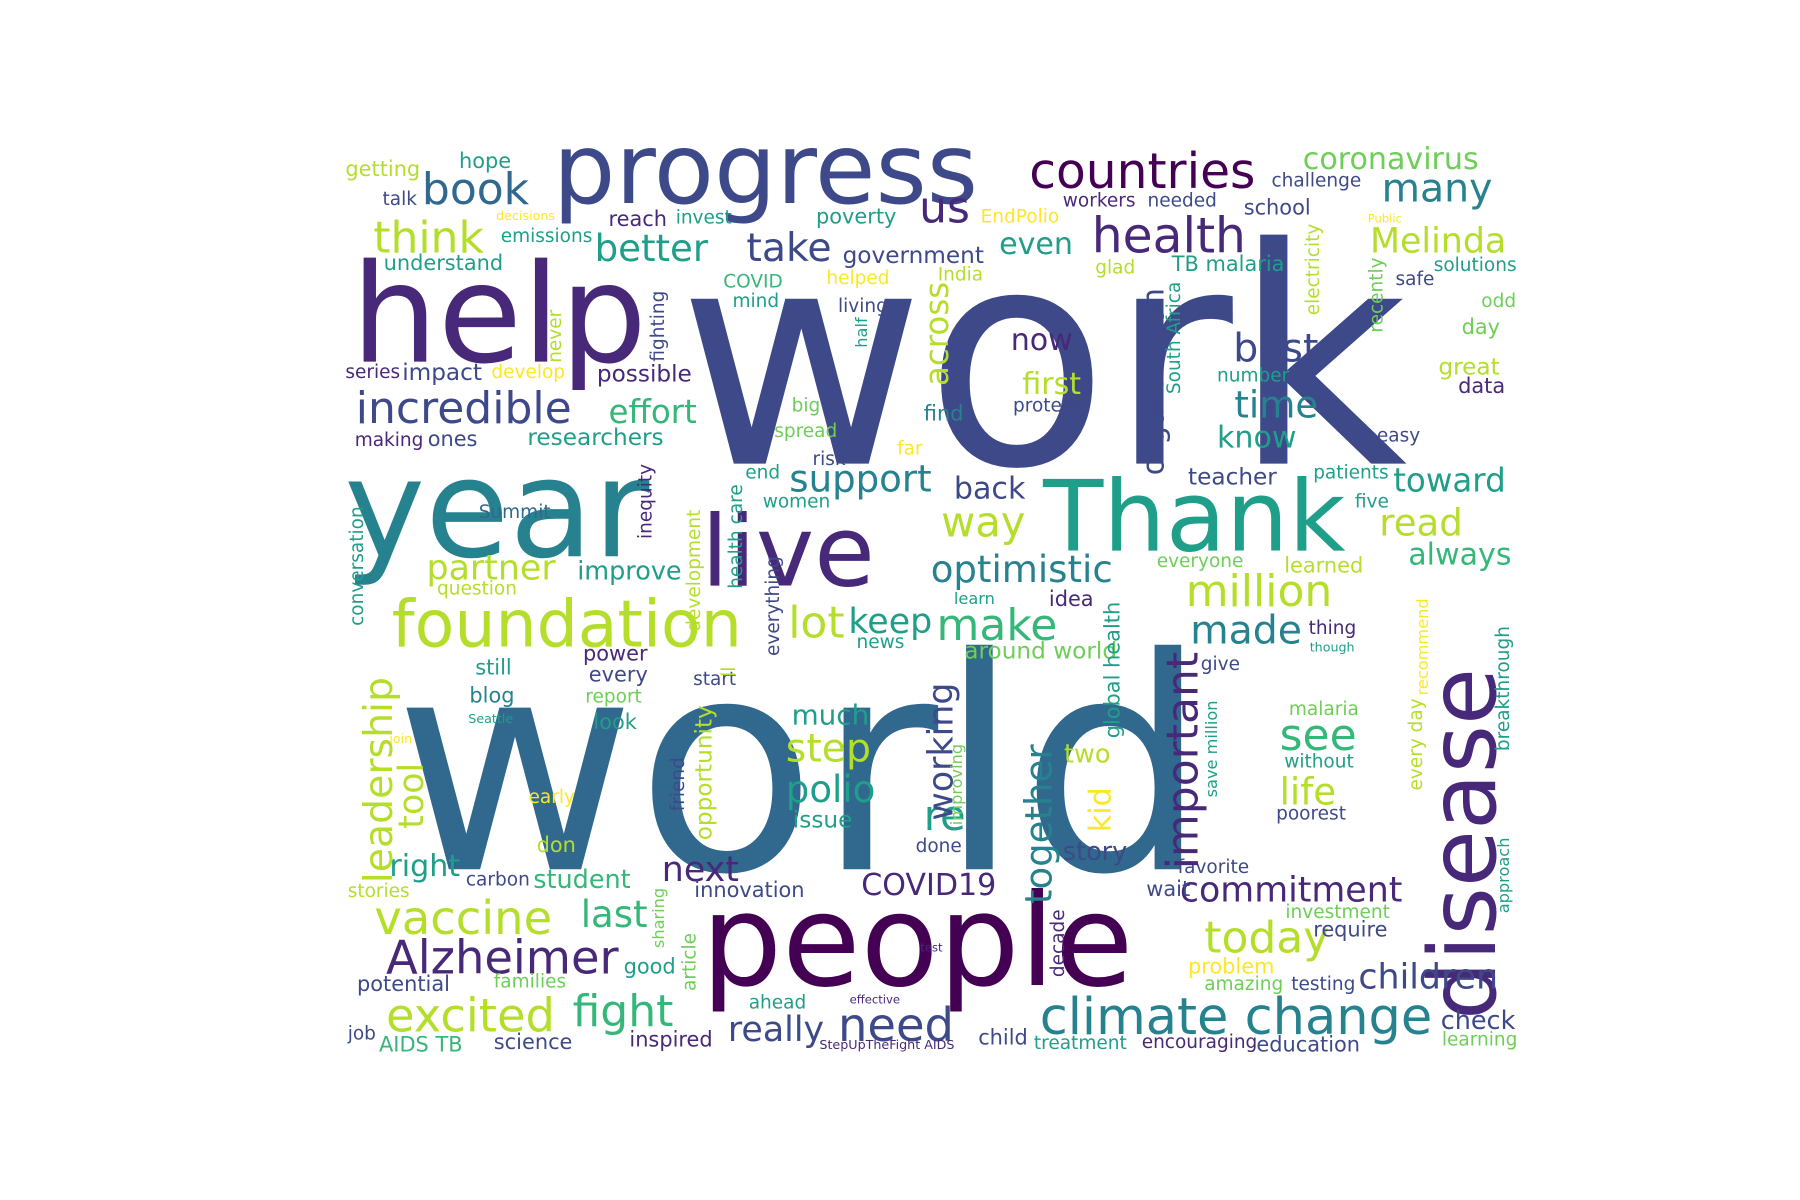 The height and width of the screenshot is (1200, 1800). What do you see at coordinates (939, 846) in the screenshot?
I see `word-done: done` at bounding box center [939, 846].